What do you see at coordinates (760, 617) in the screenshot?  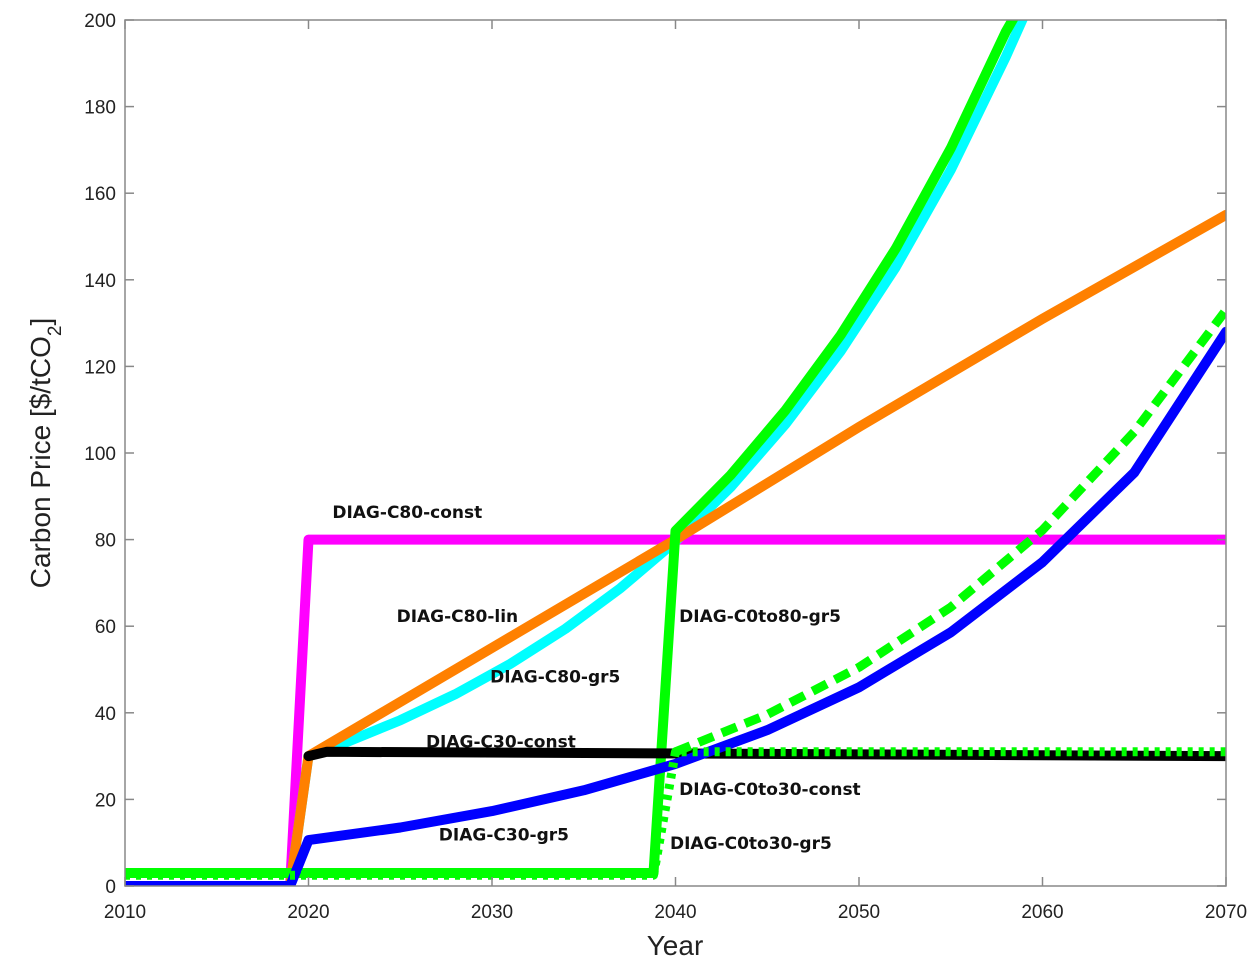 I see `label-diag-c0to80-gr5: DIAG-C0to80-gr5` at bounding box center [760, 617].